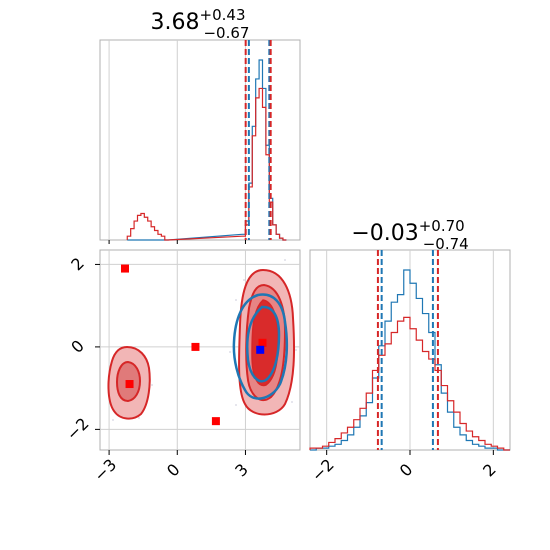  I want to click on blue-contours, so click(260, 346).